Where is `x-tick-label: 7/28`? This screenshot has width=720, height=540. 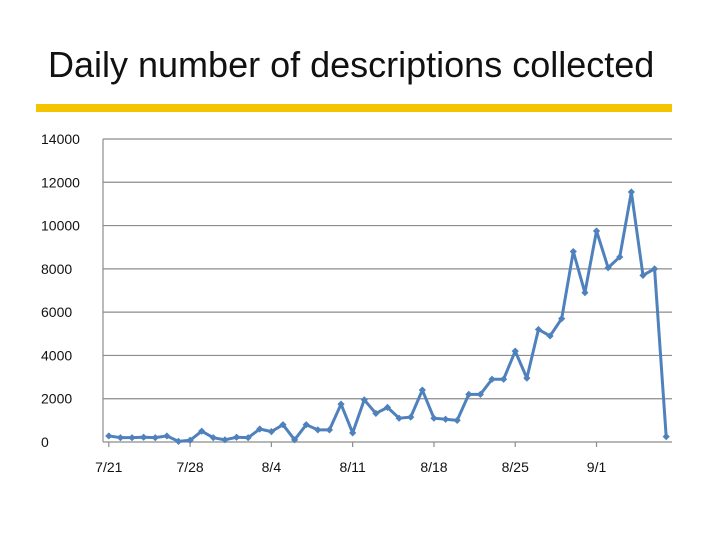 x-tick-label: 7/28 is located at coordinates (189, 467).